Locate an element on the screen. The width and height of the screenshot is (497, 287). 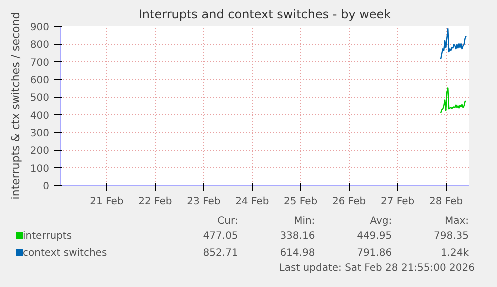
x-tick-label: 23 Feb is located at coordinates (204, 202).